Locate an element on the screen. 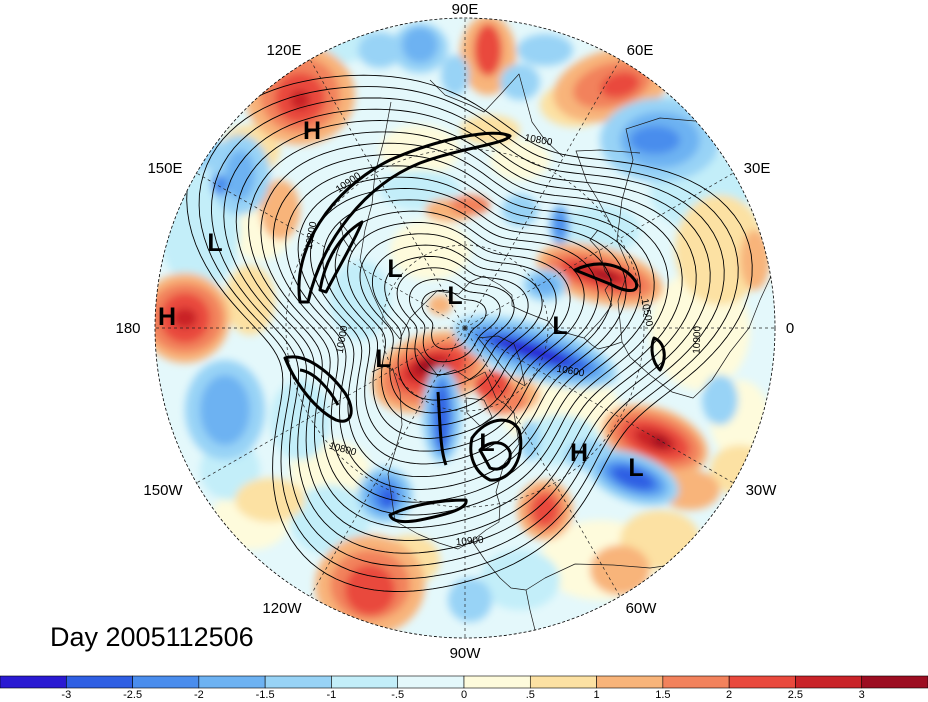 This screenshot has width=928, height=702. colorbar-tick-label: 0 is located at coordinates (464, 695).